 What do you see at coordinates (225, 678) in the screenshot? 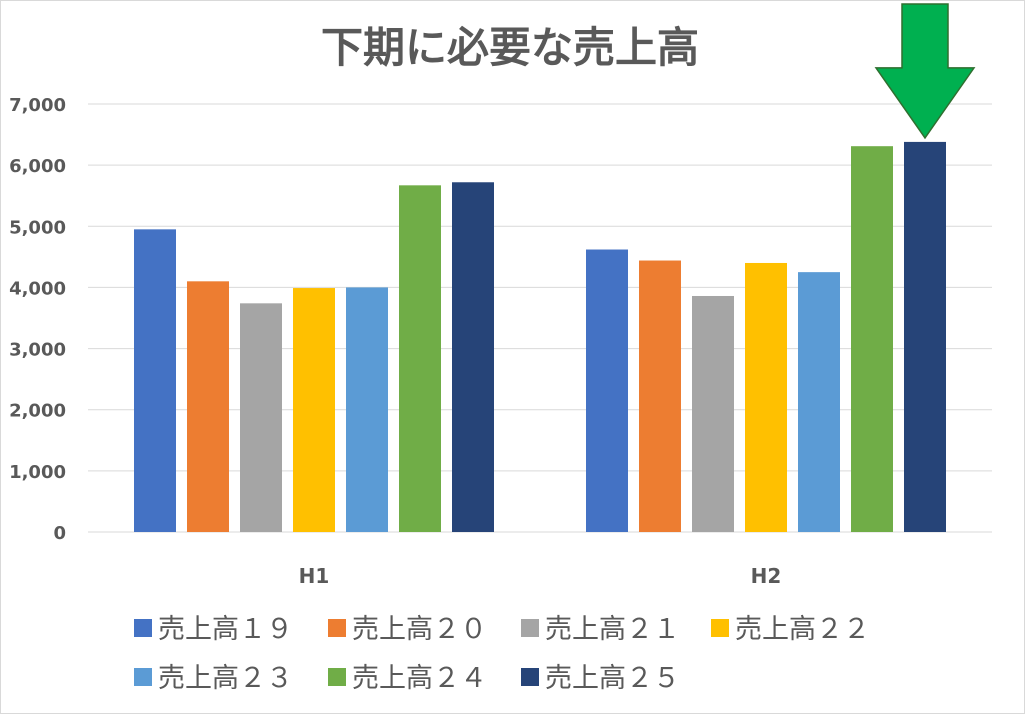
I see `legend-label: 売上高２３` at bounding box center [225, 678].